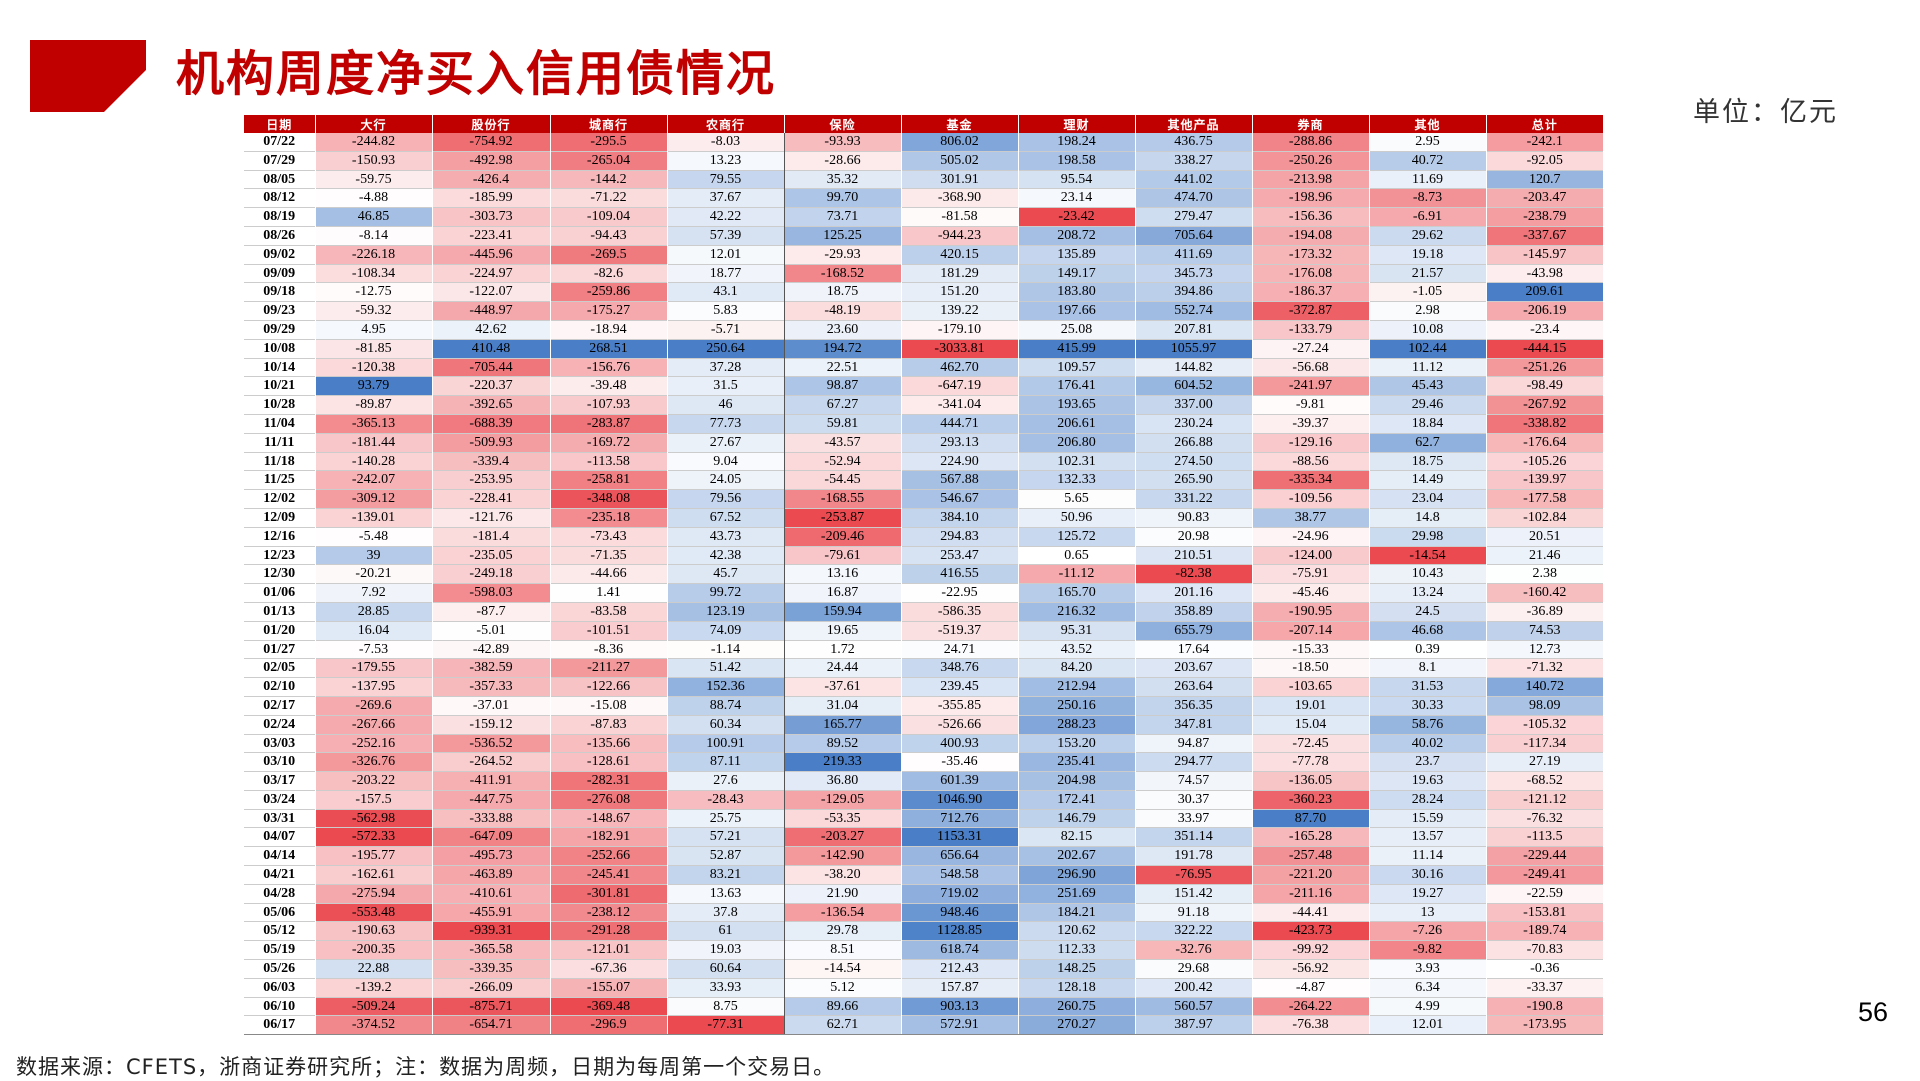 Image resolution: width=1920 pixels, height=1081 pixels. I want to click on value-cell: -337.67, so click(1544, 235).